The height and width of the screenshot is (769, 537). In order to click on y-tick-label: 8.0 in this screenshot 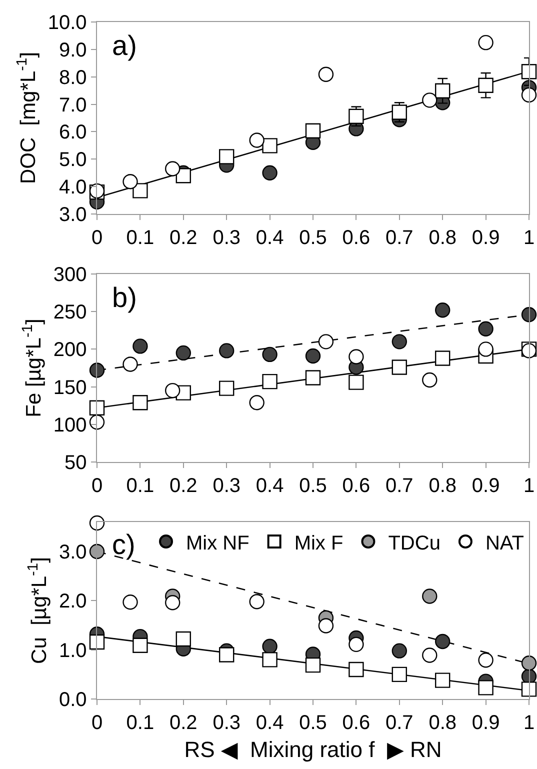, I will do `click(72, 77)`.